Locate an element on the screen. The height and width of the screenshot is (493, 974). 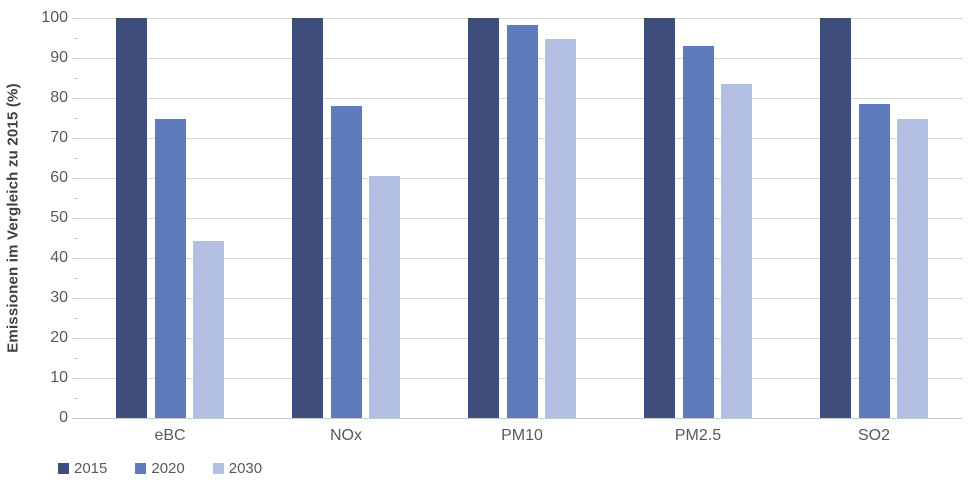
y-tick-label-60: 60 is located at coordinates (59, 177).